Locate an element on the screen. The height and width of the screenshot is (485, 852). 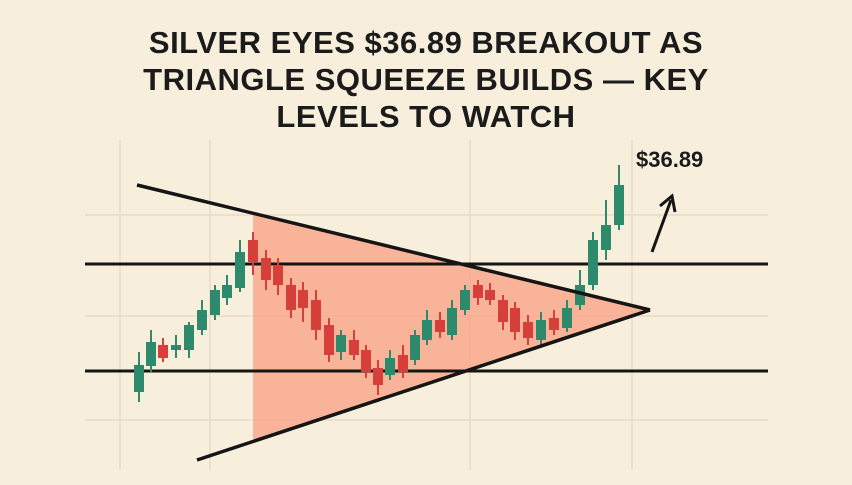
arrow-shaft is located at coordinates (661, 226).